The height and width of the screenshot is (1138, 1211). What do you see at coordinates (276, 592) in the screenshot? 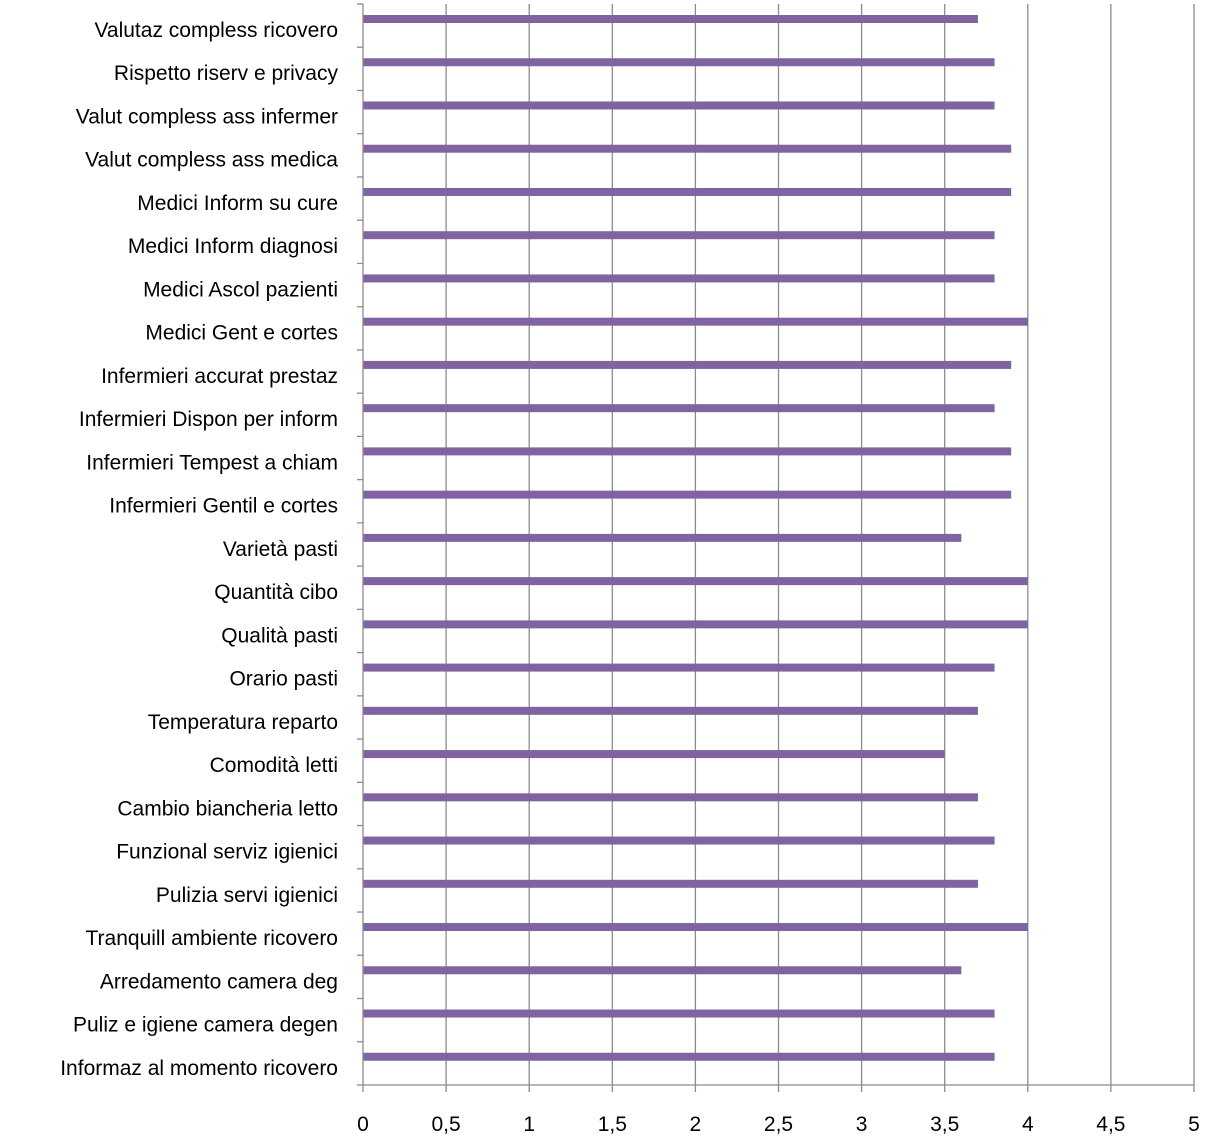
I see `category-label: Quantità cibo` at bounding box center [276, 592].